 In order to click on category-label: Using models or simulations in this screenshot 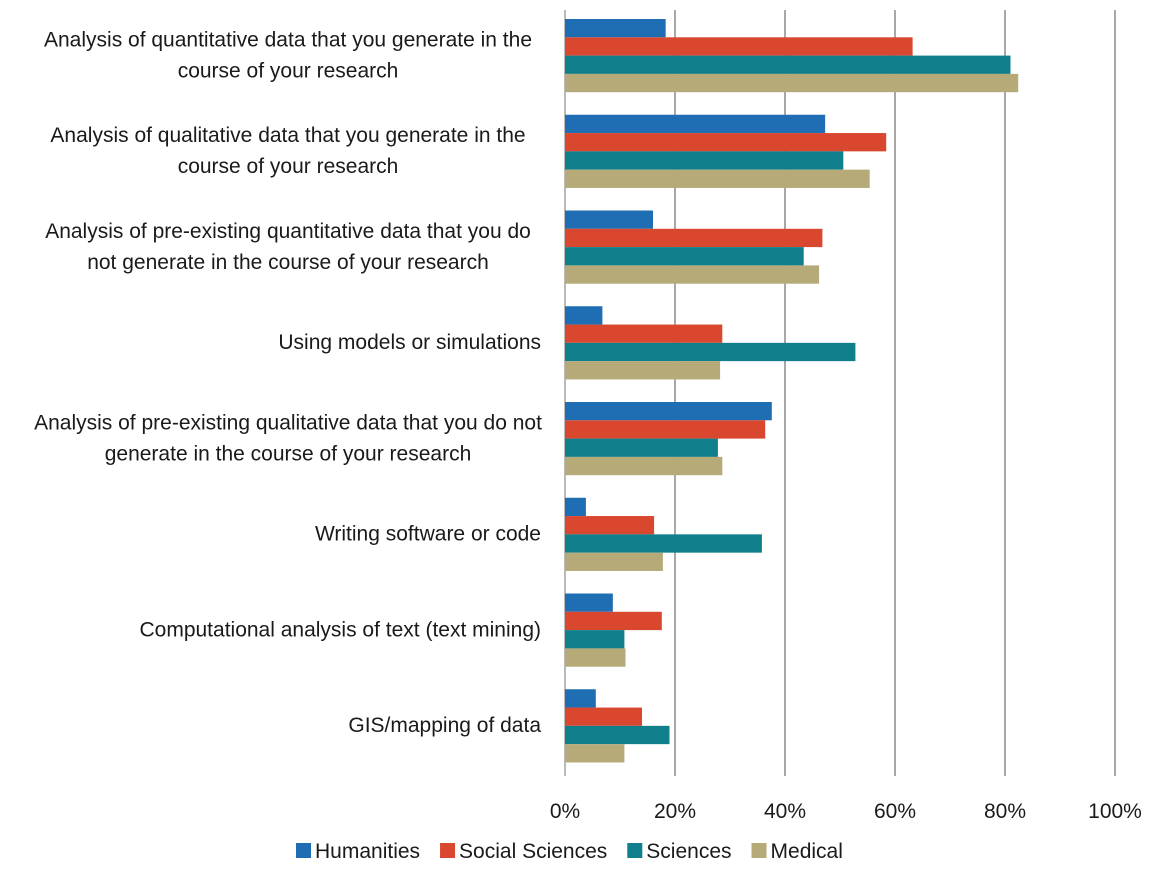, I will do `click(409, 342)`.